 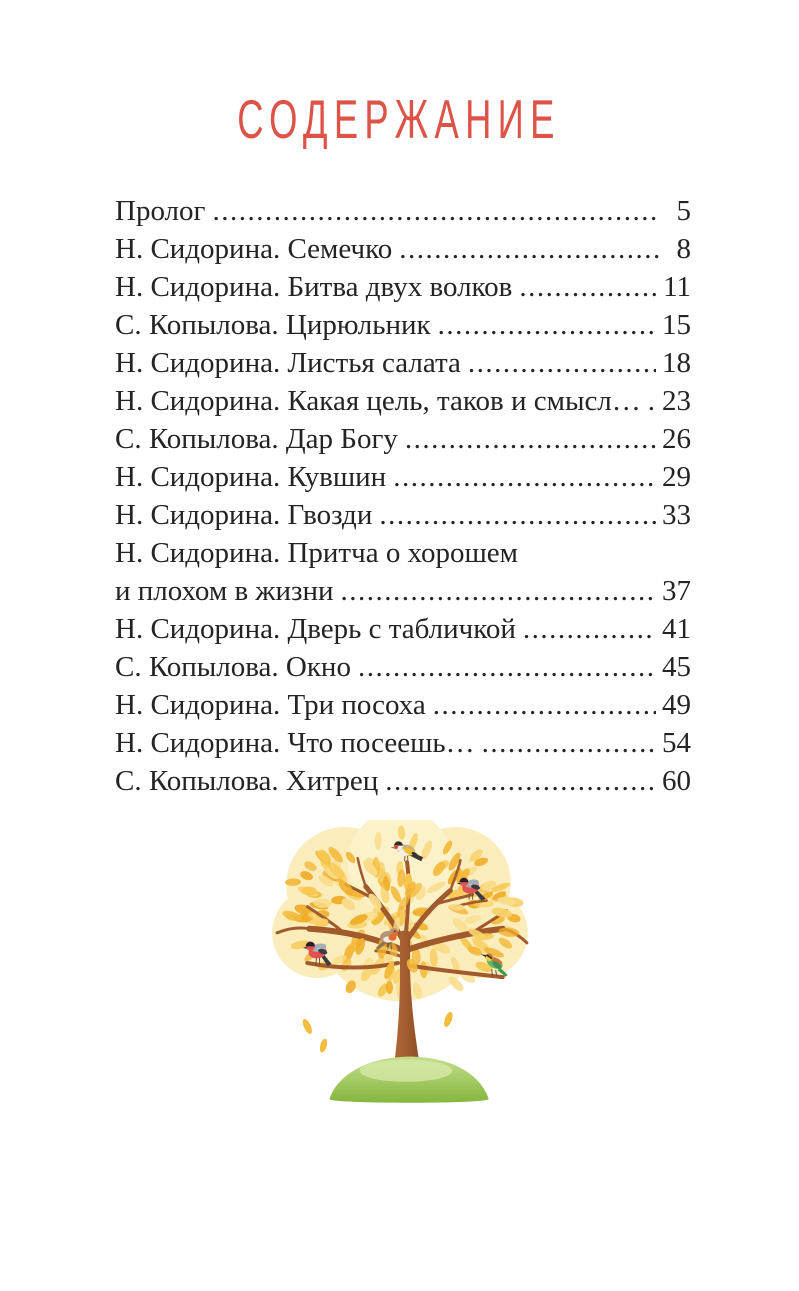 I want to click on toc-entry-page: 5, so click(x=684, y=211).